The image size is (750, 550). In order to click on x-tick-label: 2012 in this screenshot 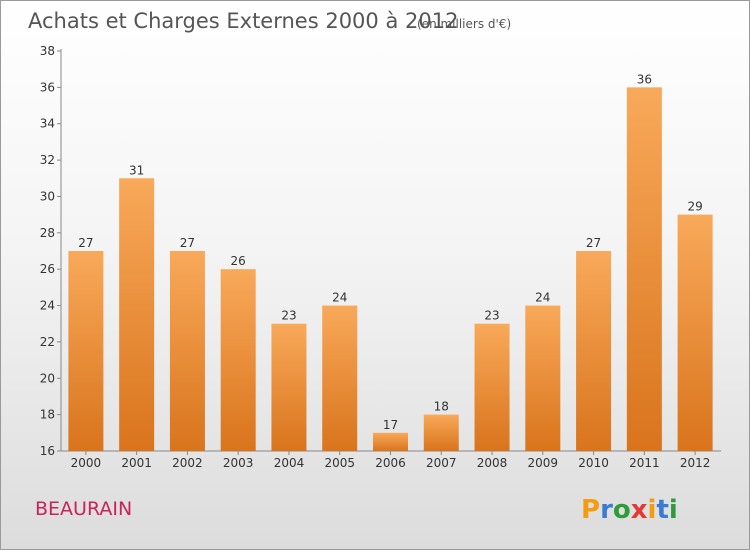, I will do `click(695, 463)`.